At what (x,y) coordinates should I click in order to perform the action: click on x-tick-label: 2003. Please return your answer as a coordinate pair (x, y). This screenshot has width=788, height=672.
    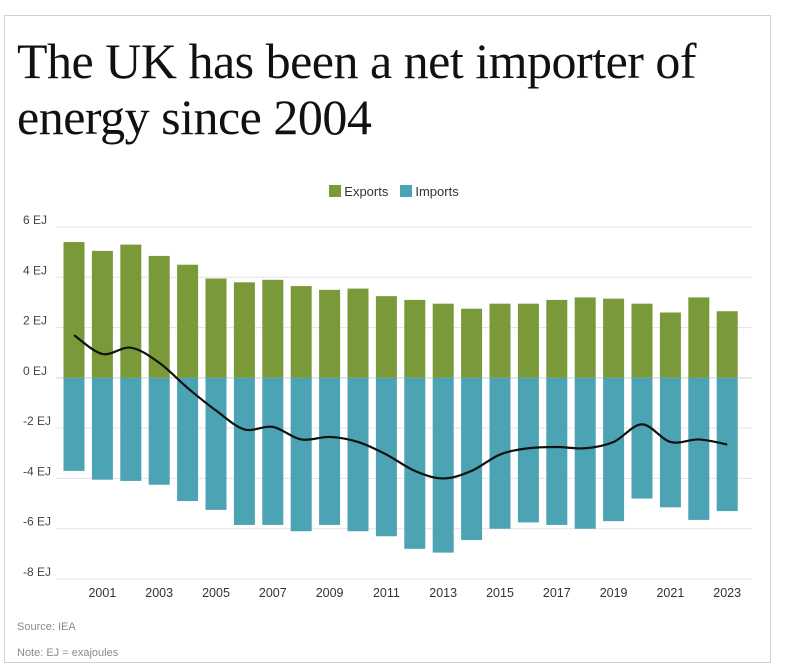
    Looking at the image, I should click on (159, 593).